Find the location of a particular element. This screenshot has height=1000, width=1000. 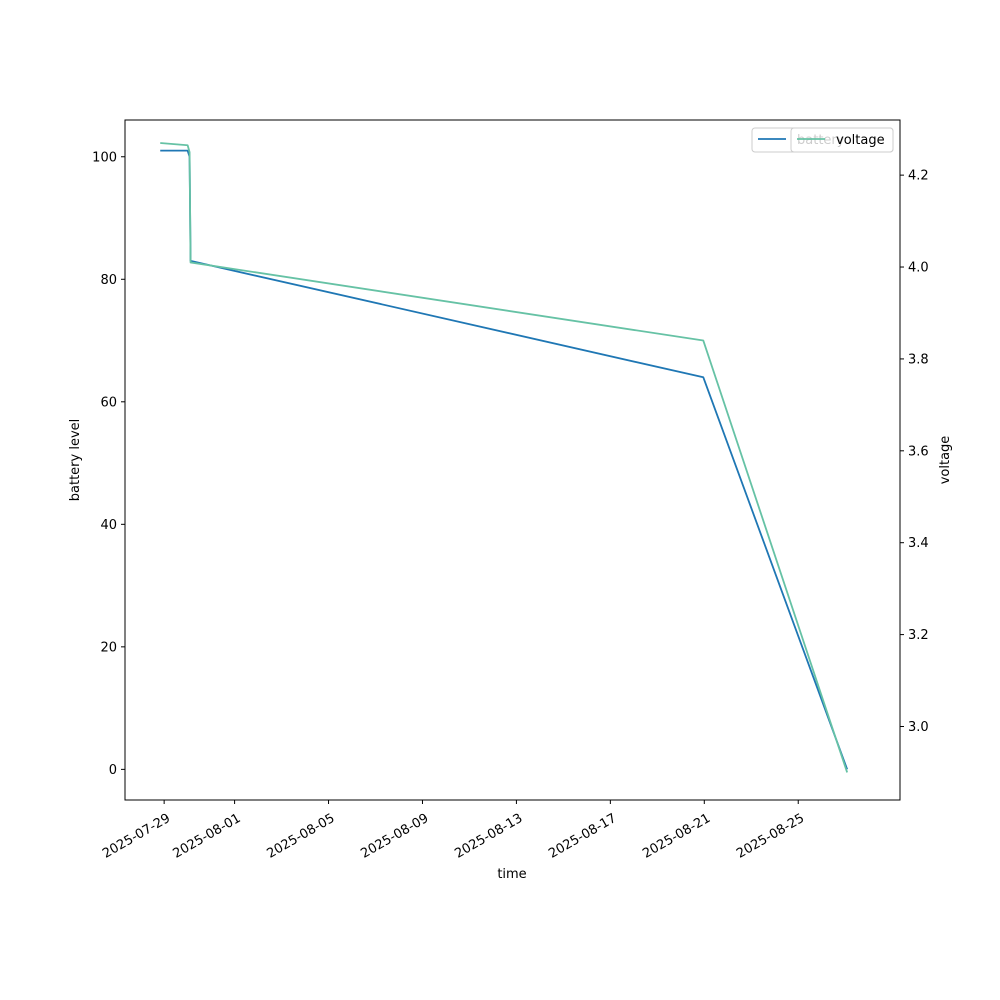

legend-voltage: voltage is located at coordinates (842, 140).